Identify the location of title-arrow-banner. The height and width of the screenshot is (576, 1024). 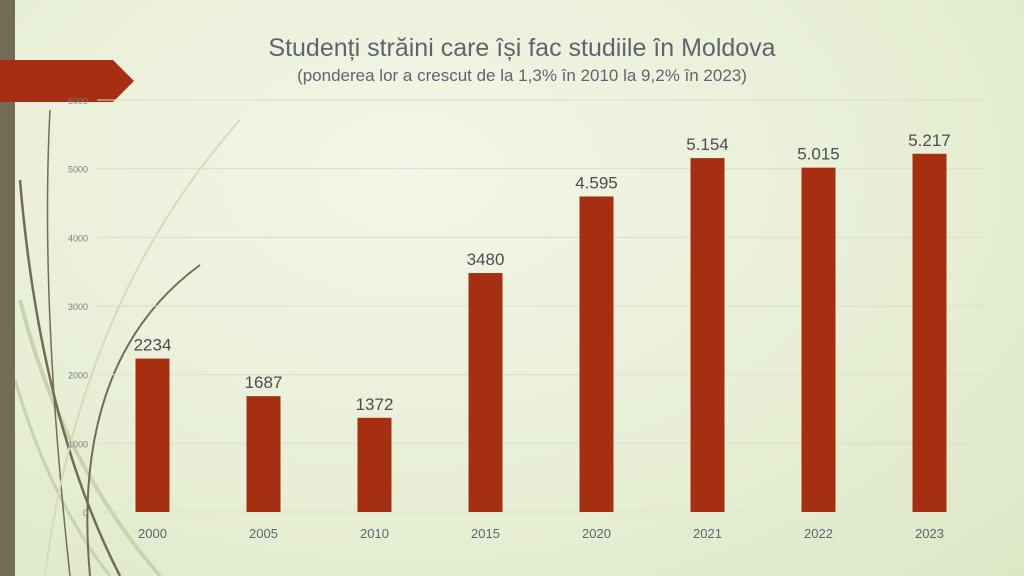
(67, 81).